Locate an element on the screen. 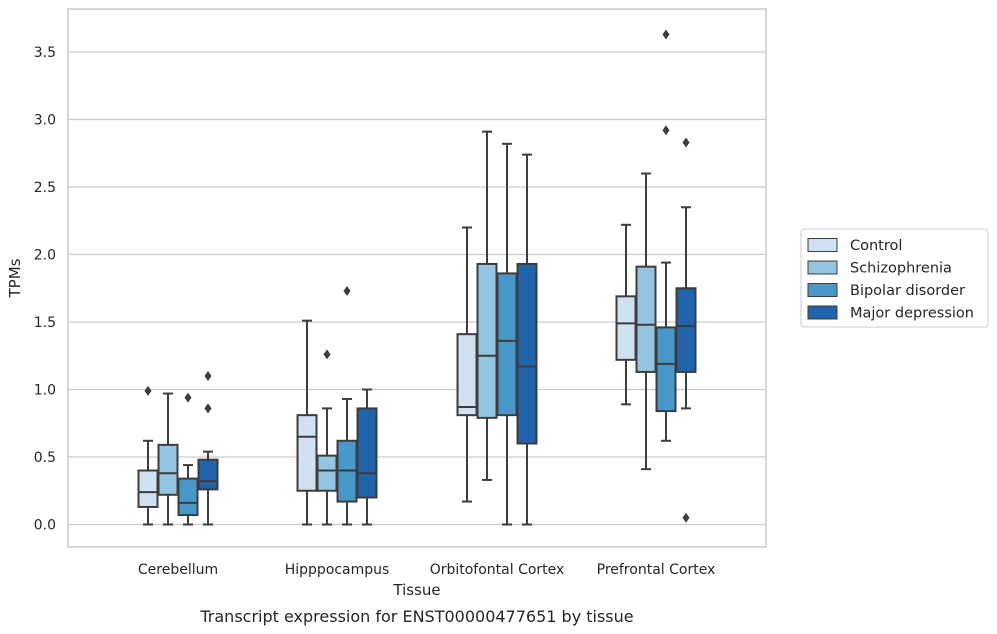 The image size is (997, 634). y-tick-label: 1.5 is located at coordinates (45, 323).